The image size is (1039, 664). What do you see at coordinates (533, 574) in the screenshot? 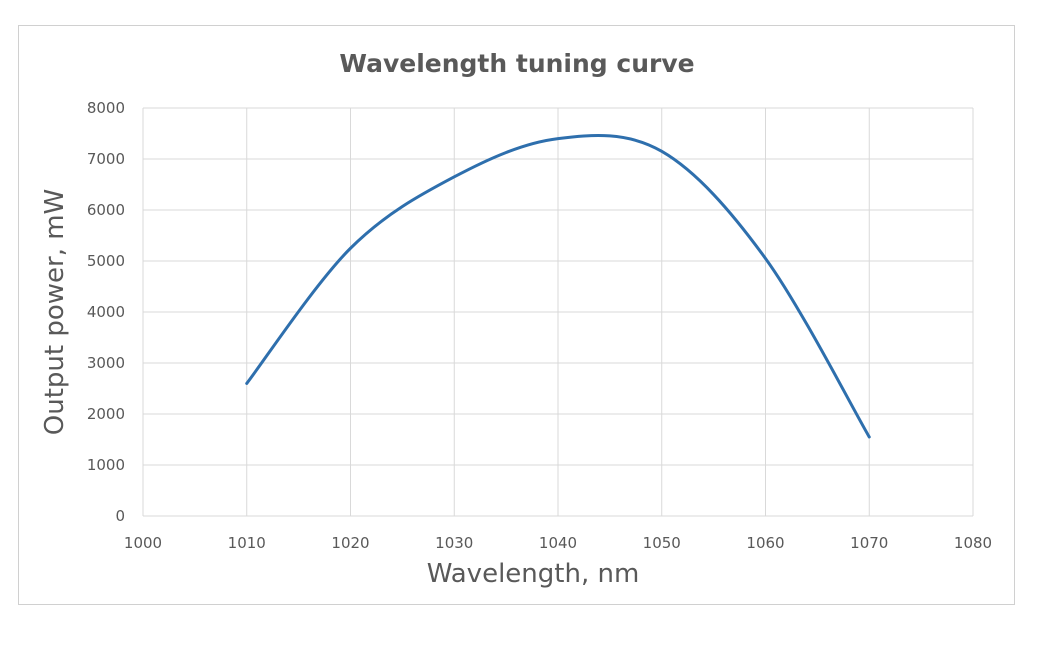
I see `x-axis-title: Wavelength, nm` at bounding box center [533, 574].